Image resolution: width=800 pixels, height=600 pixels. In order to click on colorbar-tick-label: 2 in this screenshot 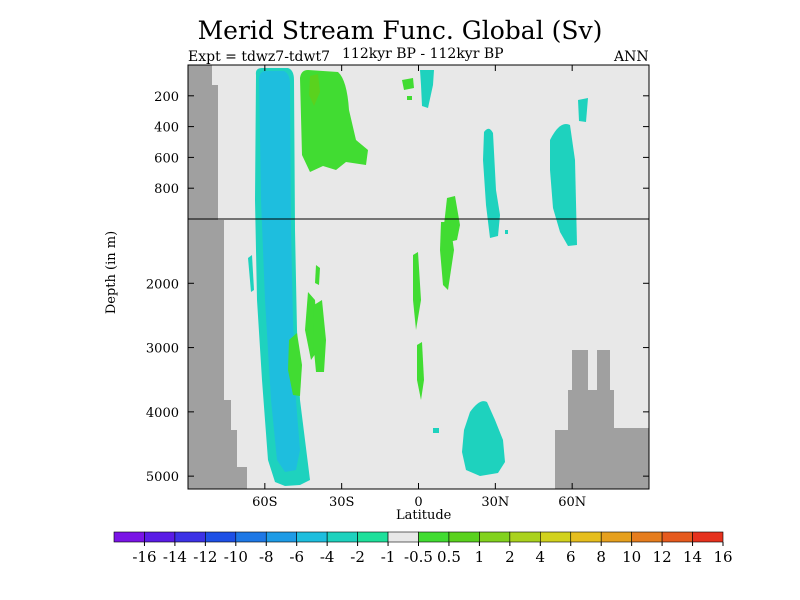, I will do `click(510, 557)`.